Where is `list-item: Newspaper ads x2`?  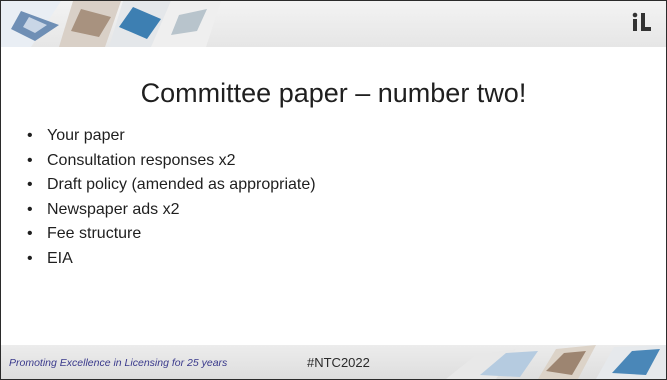 list-item: Newspaper ads x2 is located at coordinates (170, 210).